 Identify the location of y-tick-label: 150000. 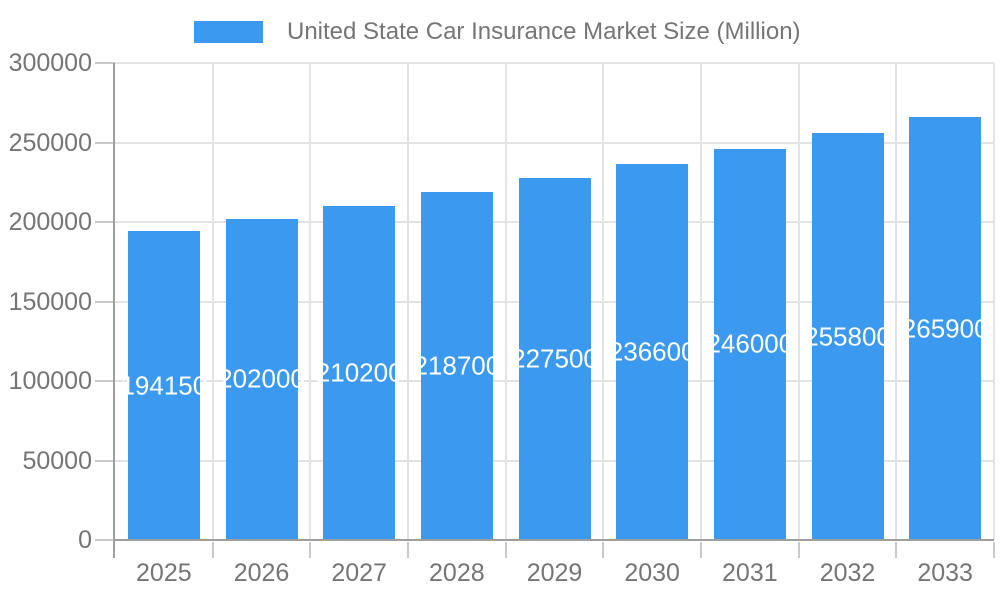
(50, 301).